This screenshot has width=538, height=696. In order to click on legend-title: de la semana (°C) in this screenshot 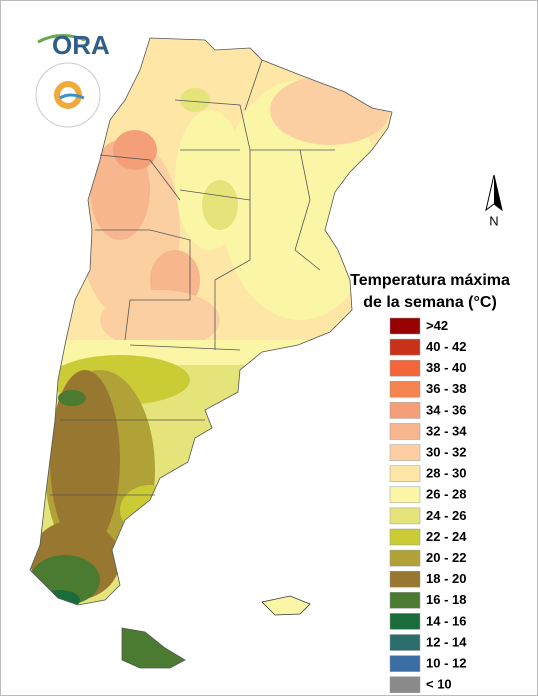, I will do `click(430, 302)`.